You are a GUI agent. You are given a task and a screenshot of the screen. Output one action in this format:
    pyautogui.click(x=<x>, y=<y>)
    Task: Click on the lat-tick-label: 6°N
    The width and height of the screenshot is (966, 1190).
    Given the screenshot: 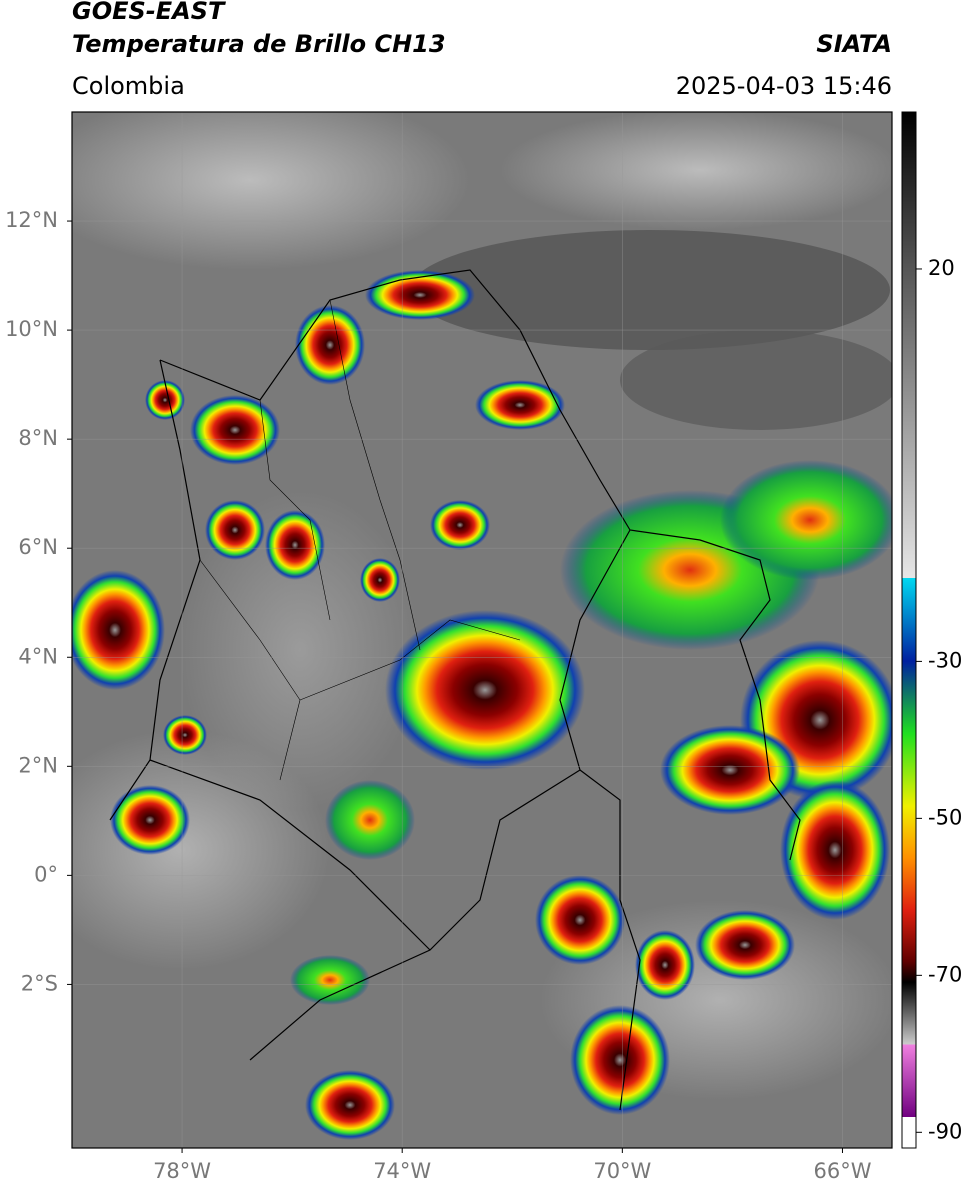 What is the action you would take?
    pyautogui.click(x=38, y=547)
    